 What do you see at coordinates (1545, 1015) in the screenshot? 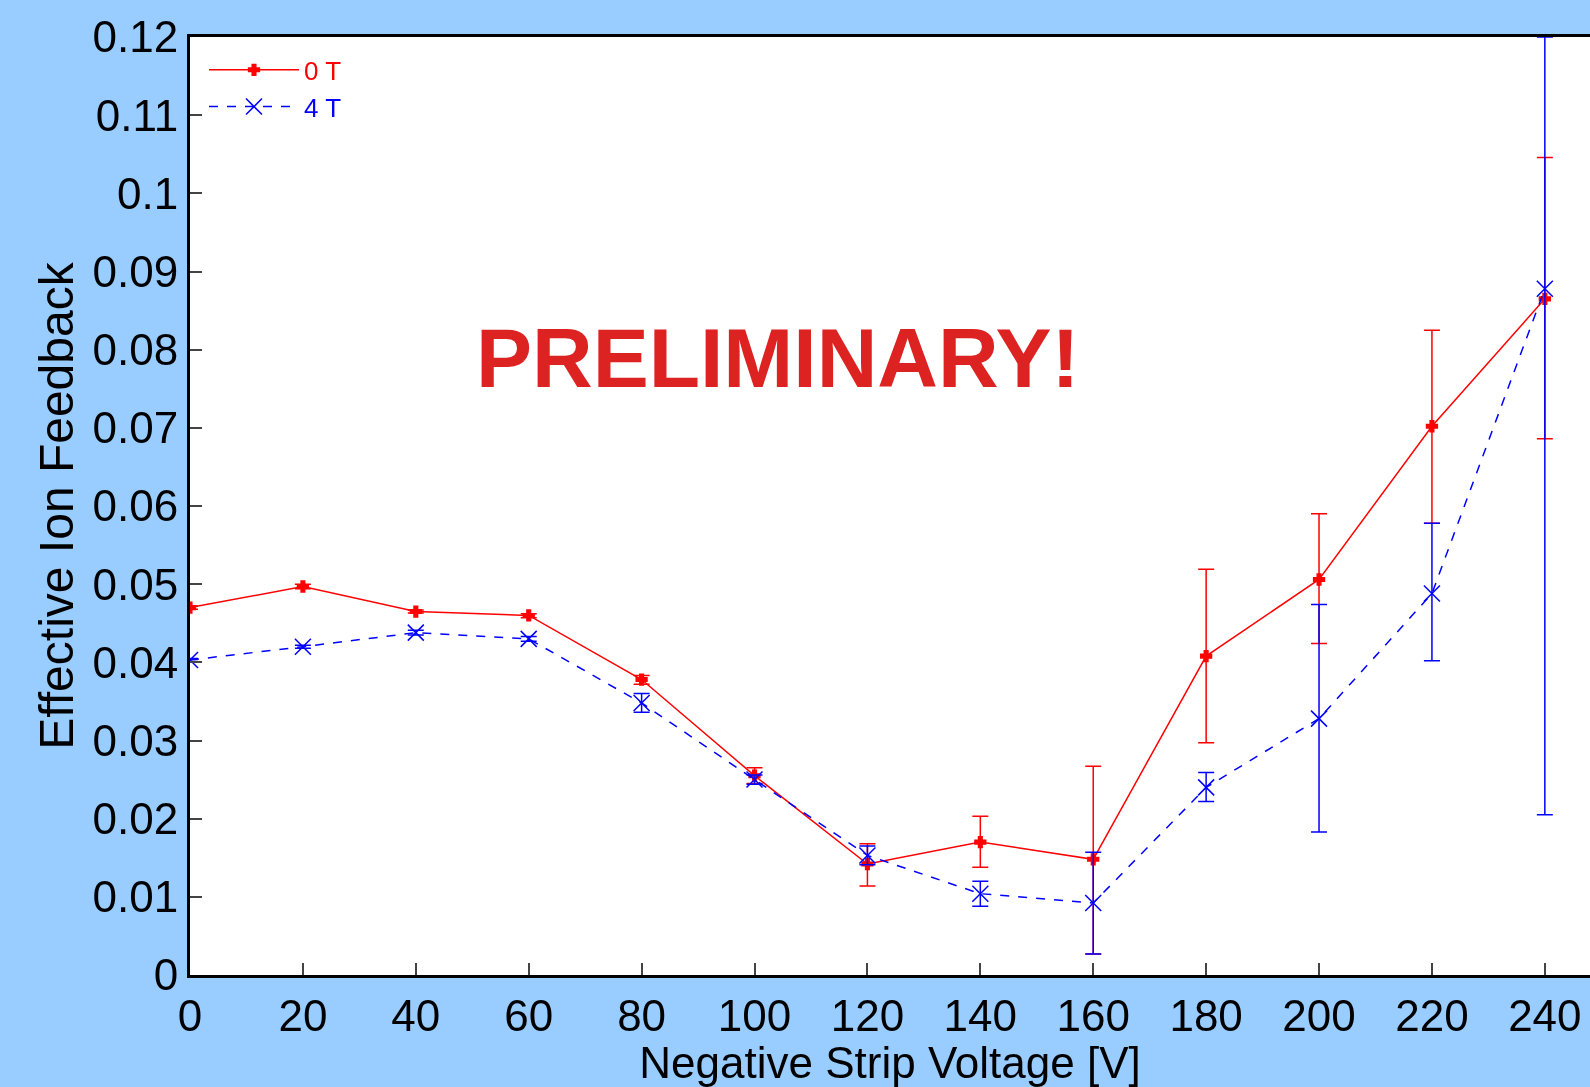
I see `x-tick-label: 240` at bounding box center [1545, 1015].